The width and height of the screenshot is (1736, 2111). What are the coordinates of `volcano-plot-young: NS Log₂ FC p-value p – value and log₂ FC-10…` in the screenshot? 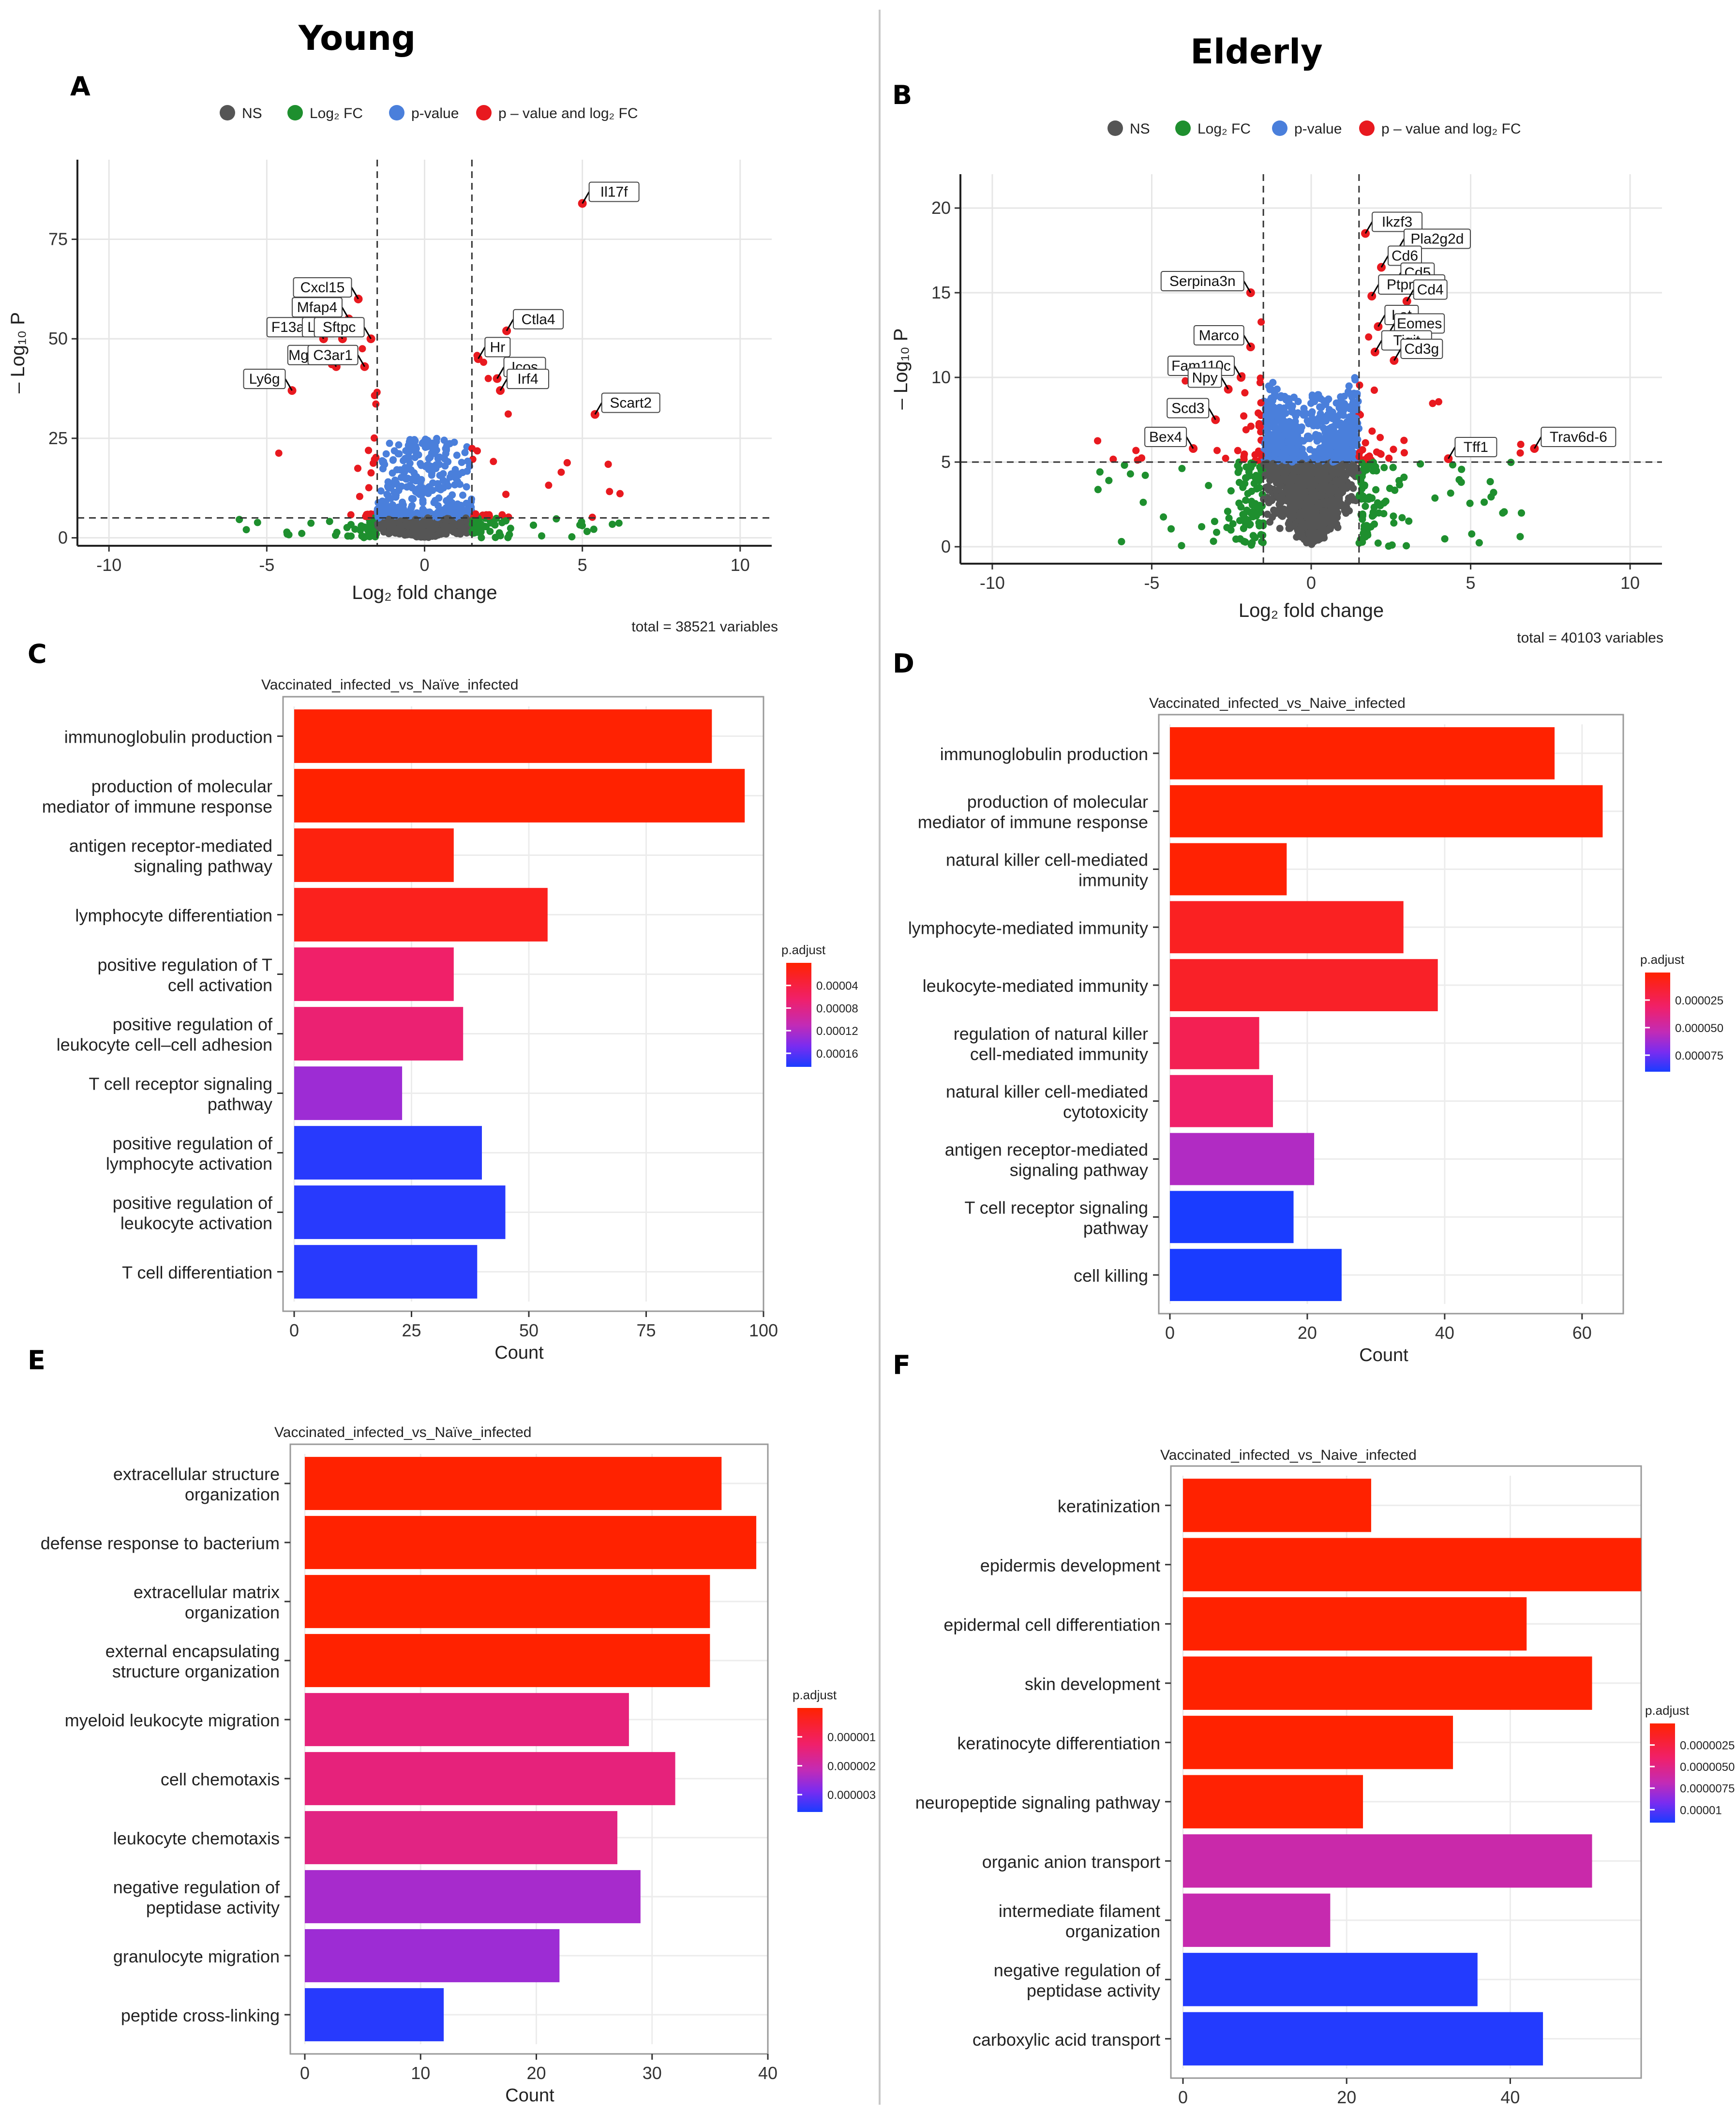 It's located at (392, 370).